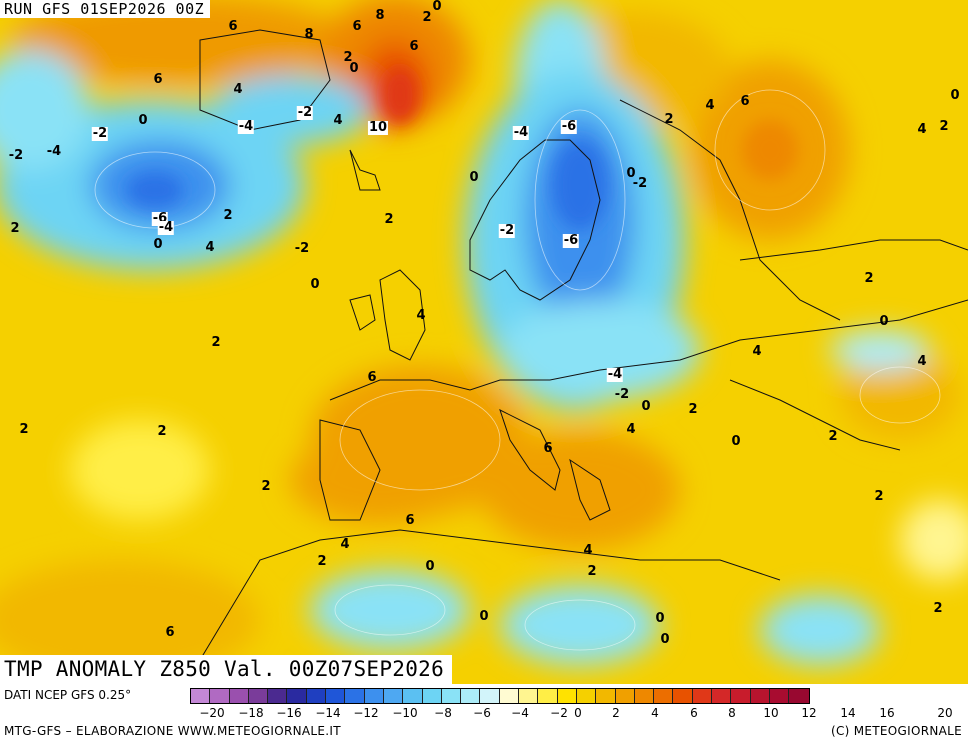 The width and height of the screenshot is (968, 745). I want to click on colorbar-tick-label: 14, so click(848, 713).